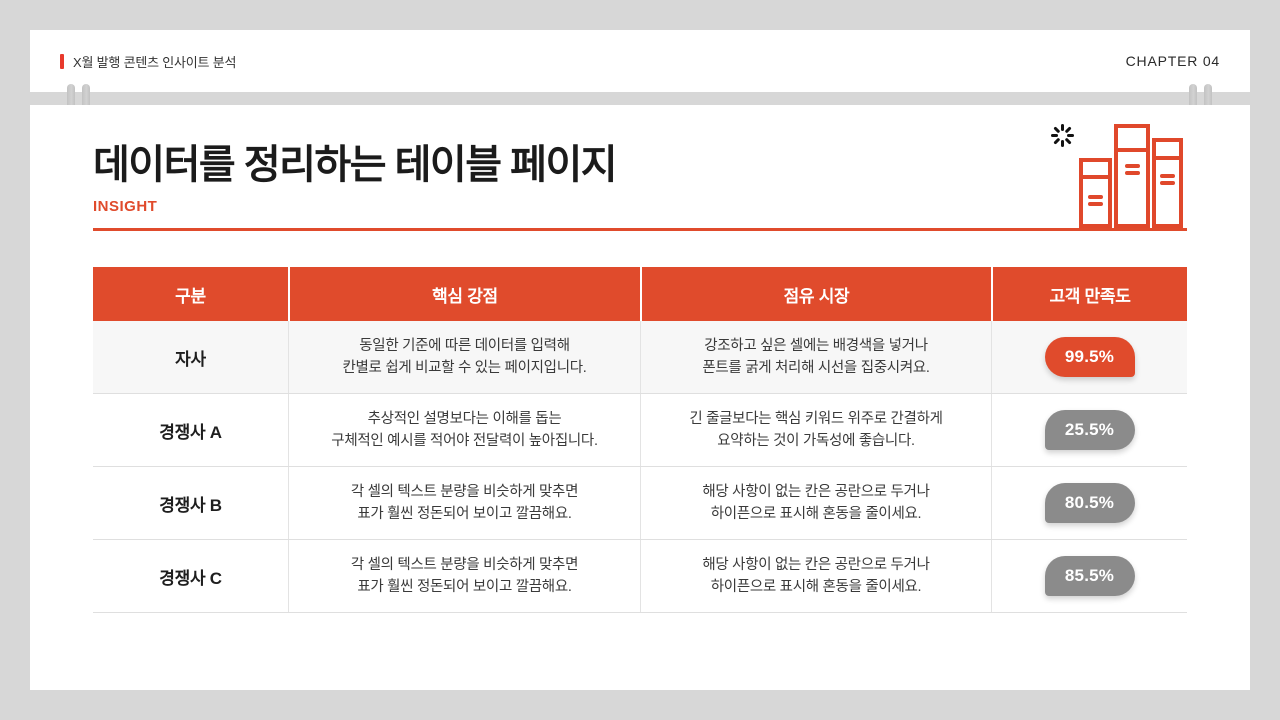  What do you see at coordinates (1089, 503) in the screenshot?
I see `satisfaction-badge: 80.5%` at bounding box center [1089, 503].